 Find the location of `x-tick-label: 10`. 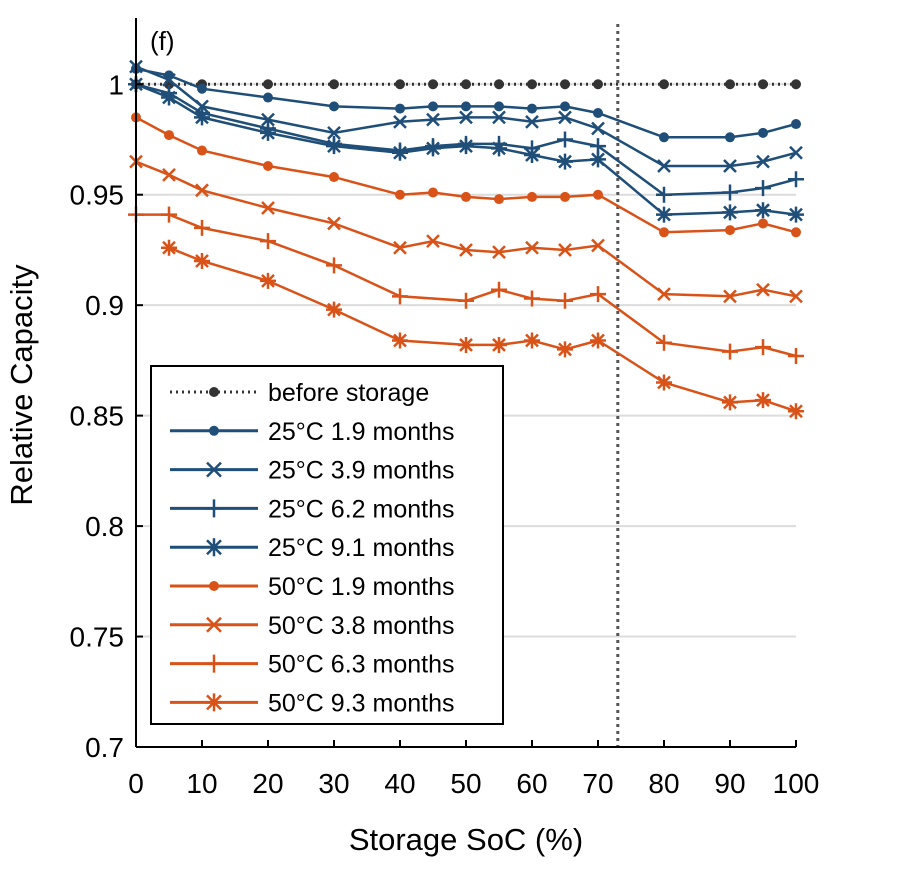

x-tick-label: 10 is located at coordinates (201, 783).